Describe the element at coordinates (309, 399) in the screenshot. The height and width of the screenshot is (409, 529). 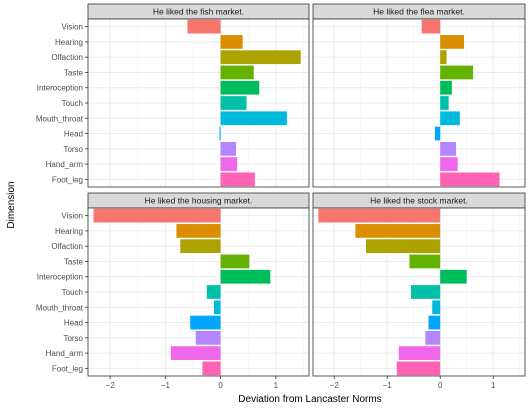
I see `x-axis-title: Deviation from Lancaster Norms` at that location.